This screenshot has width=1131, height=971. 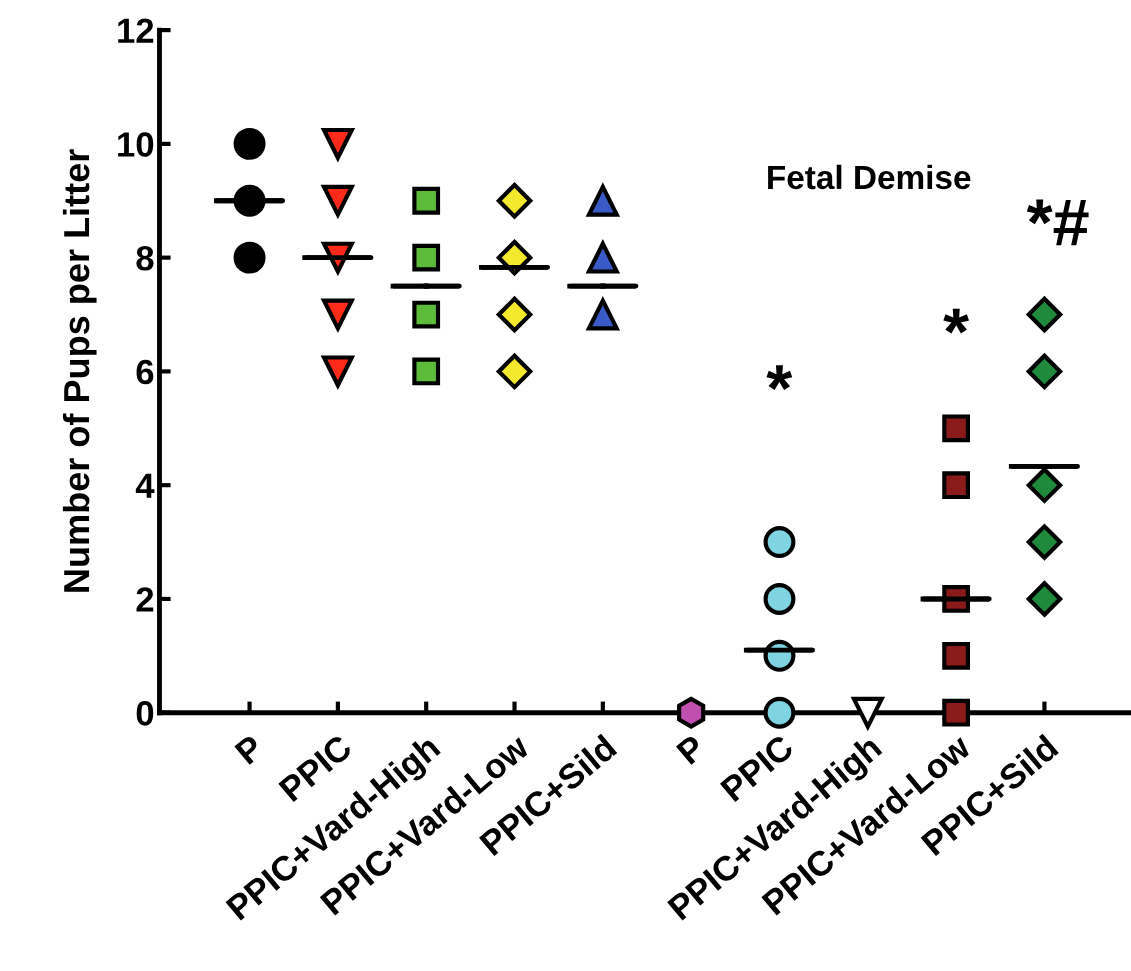 I want to click on y-tick-label: 6, so click(x=145, y=372).